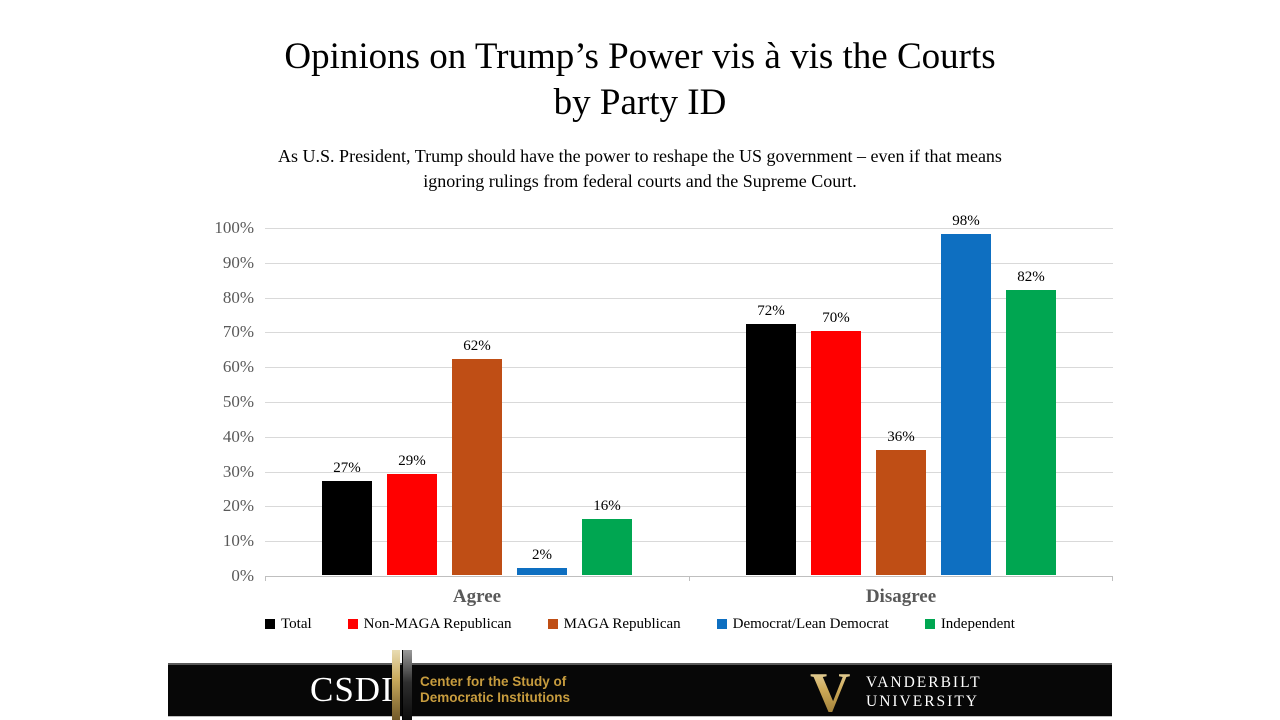  I want to click on bar-maga-republican-disagree, so click(901, 512).